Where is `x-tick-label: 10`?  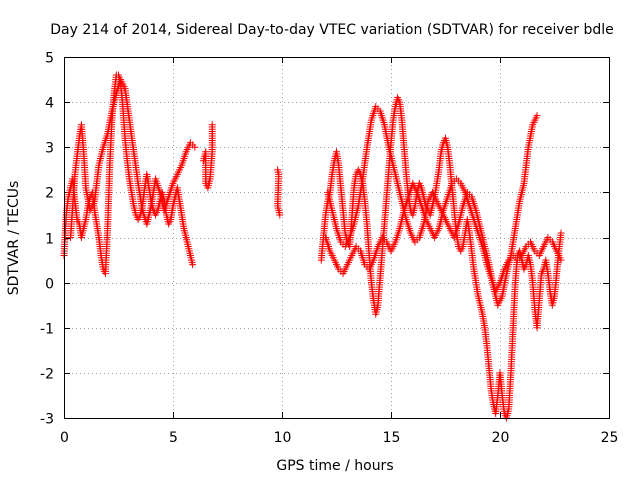
x-tick-label: 10 is located at coordinates (283, 438).